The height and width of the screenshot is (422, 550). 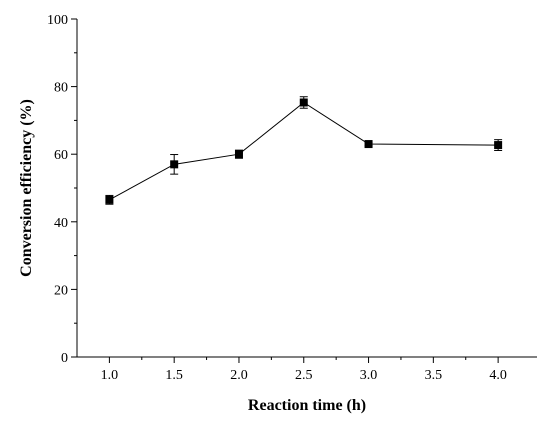 What do you see at coordinates (57, 20) in the screenshot?
I see `y-tick-label: 100` at bounding box center [57, 20].